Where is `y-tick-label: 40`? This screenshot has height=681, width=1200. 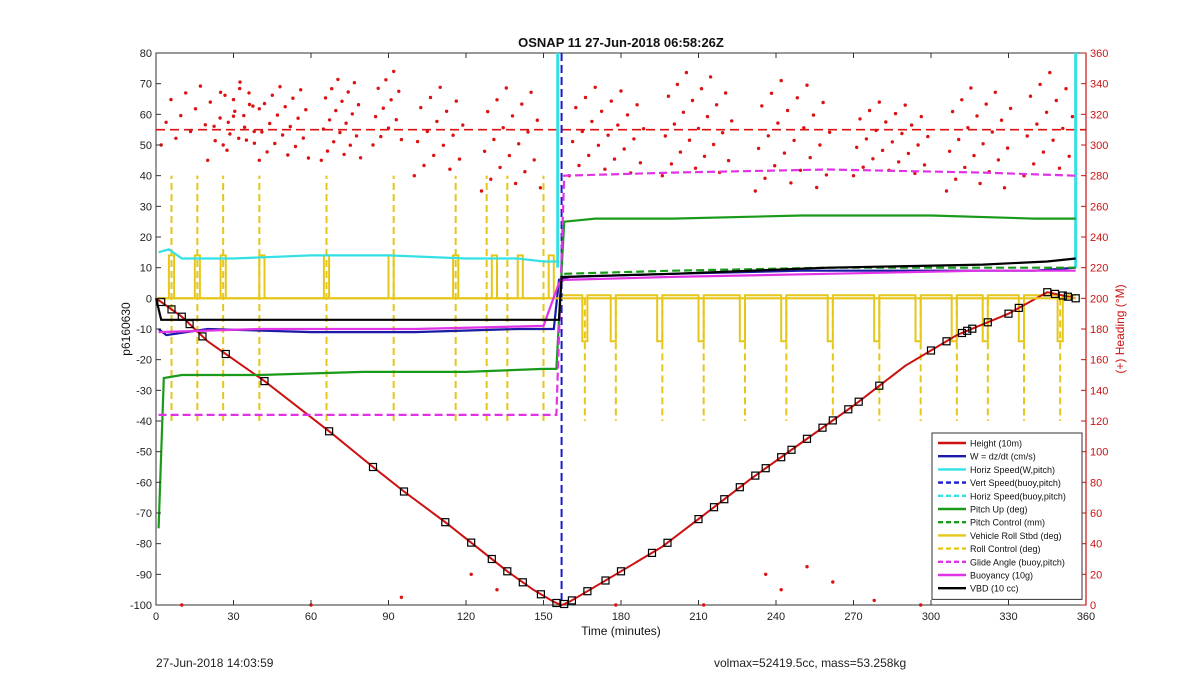
y-tick-label: 40 is located at coordinates (146, 177).